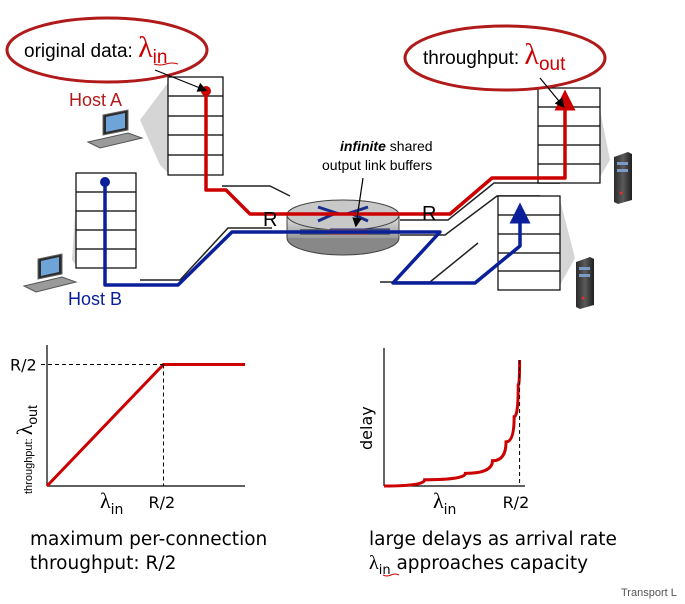 Image resolution: width=685 pixels, height=604 pixels. What do you see at coordinates (206, 91) in the screenshot?
I see `host-a-flow-origin` at bounding box center [206, 91].